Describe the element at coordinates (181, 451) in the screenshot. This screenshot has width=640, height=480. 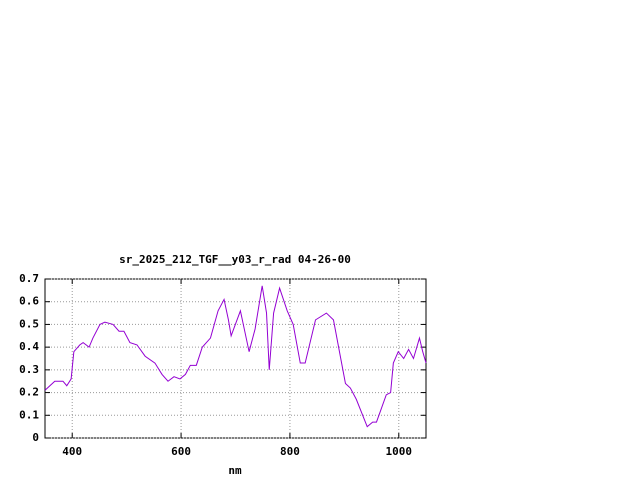
I see `x-tick-label: 600` at that location.